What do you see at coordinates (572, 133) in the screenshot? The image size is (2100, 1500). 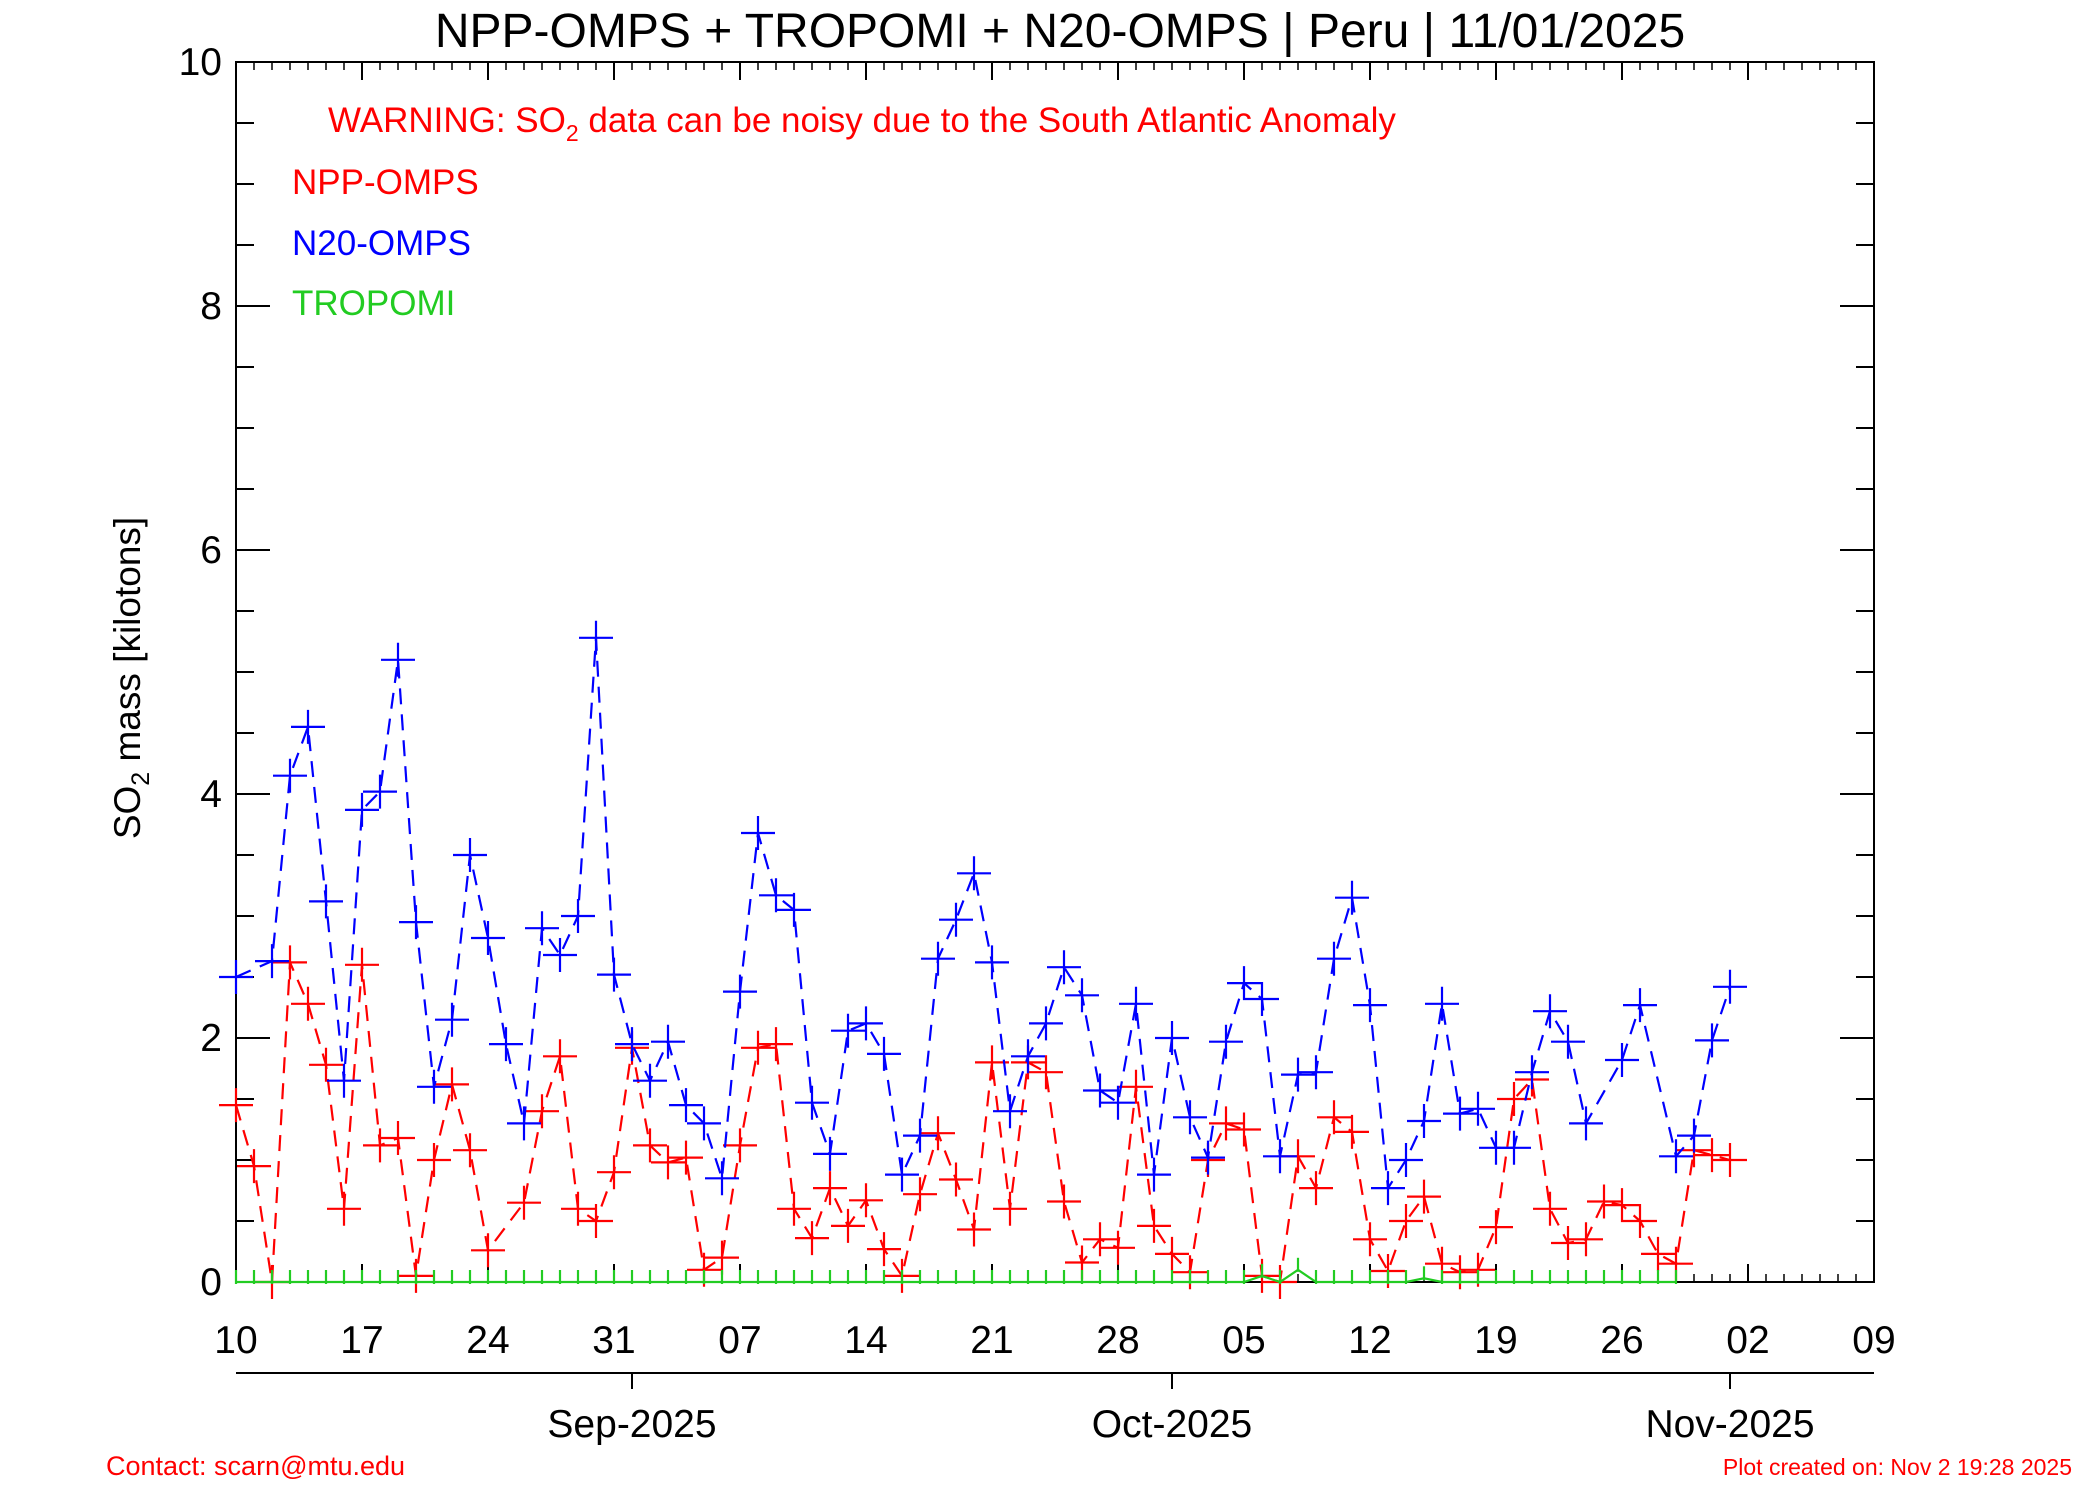 I see `warning-subscript: 2` at bounding box center [572, 133].